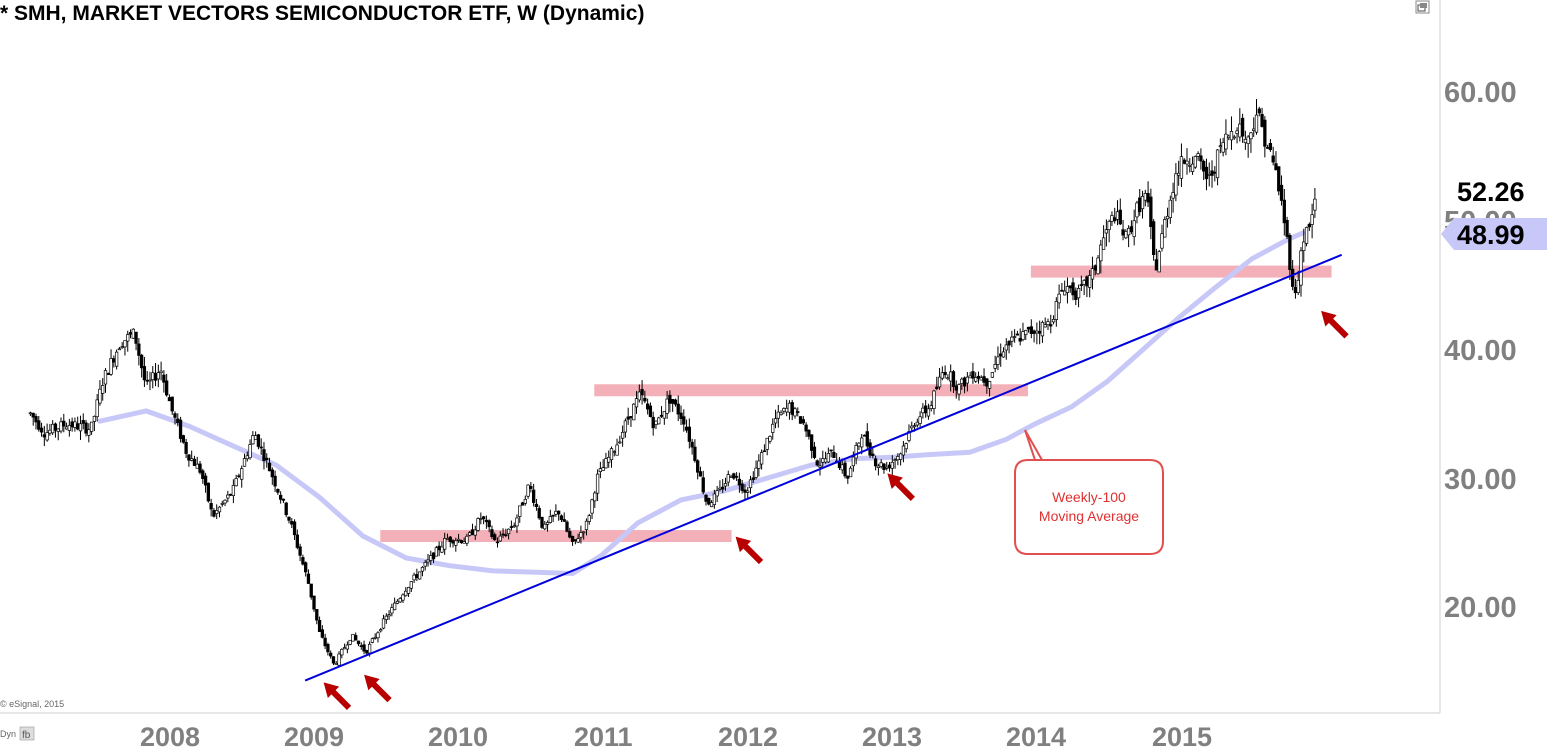  I want to click on ma-value-badge: 48.99, so click(1494, 234).